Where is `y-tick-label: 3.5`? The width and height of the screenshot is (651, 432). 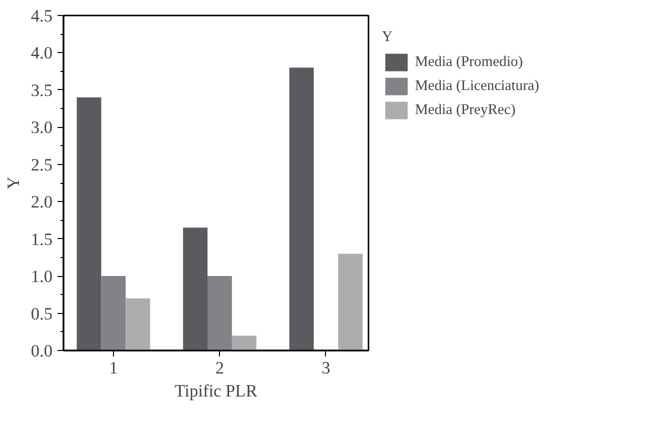 y-tick-label: 3.5 is located at coordinates (41, 90).